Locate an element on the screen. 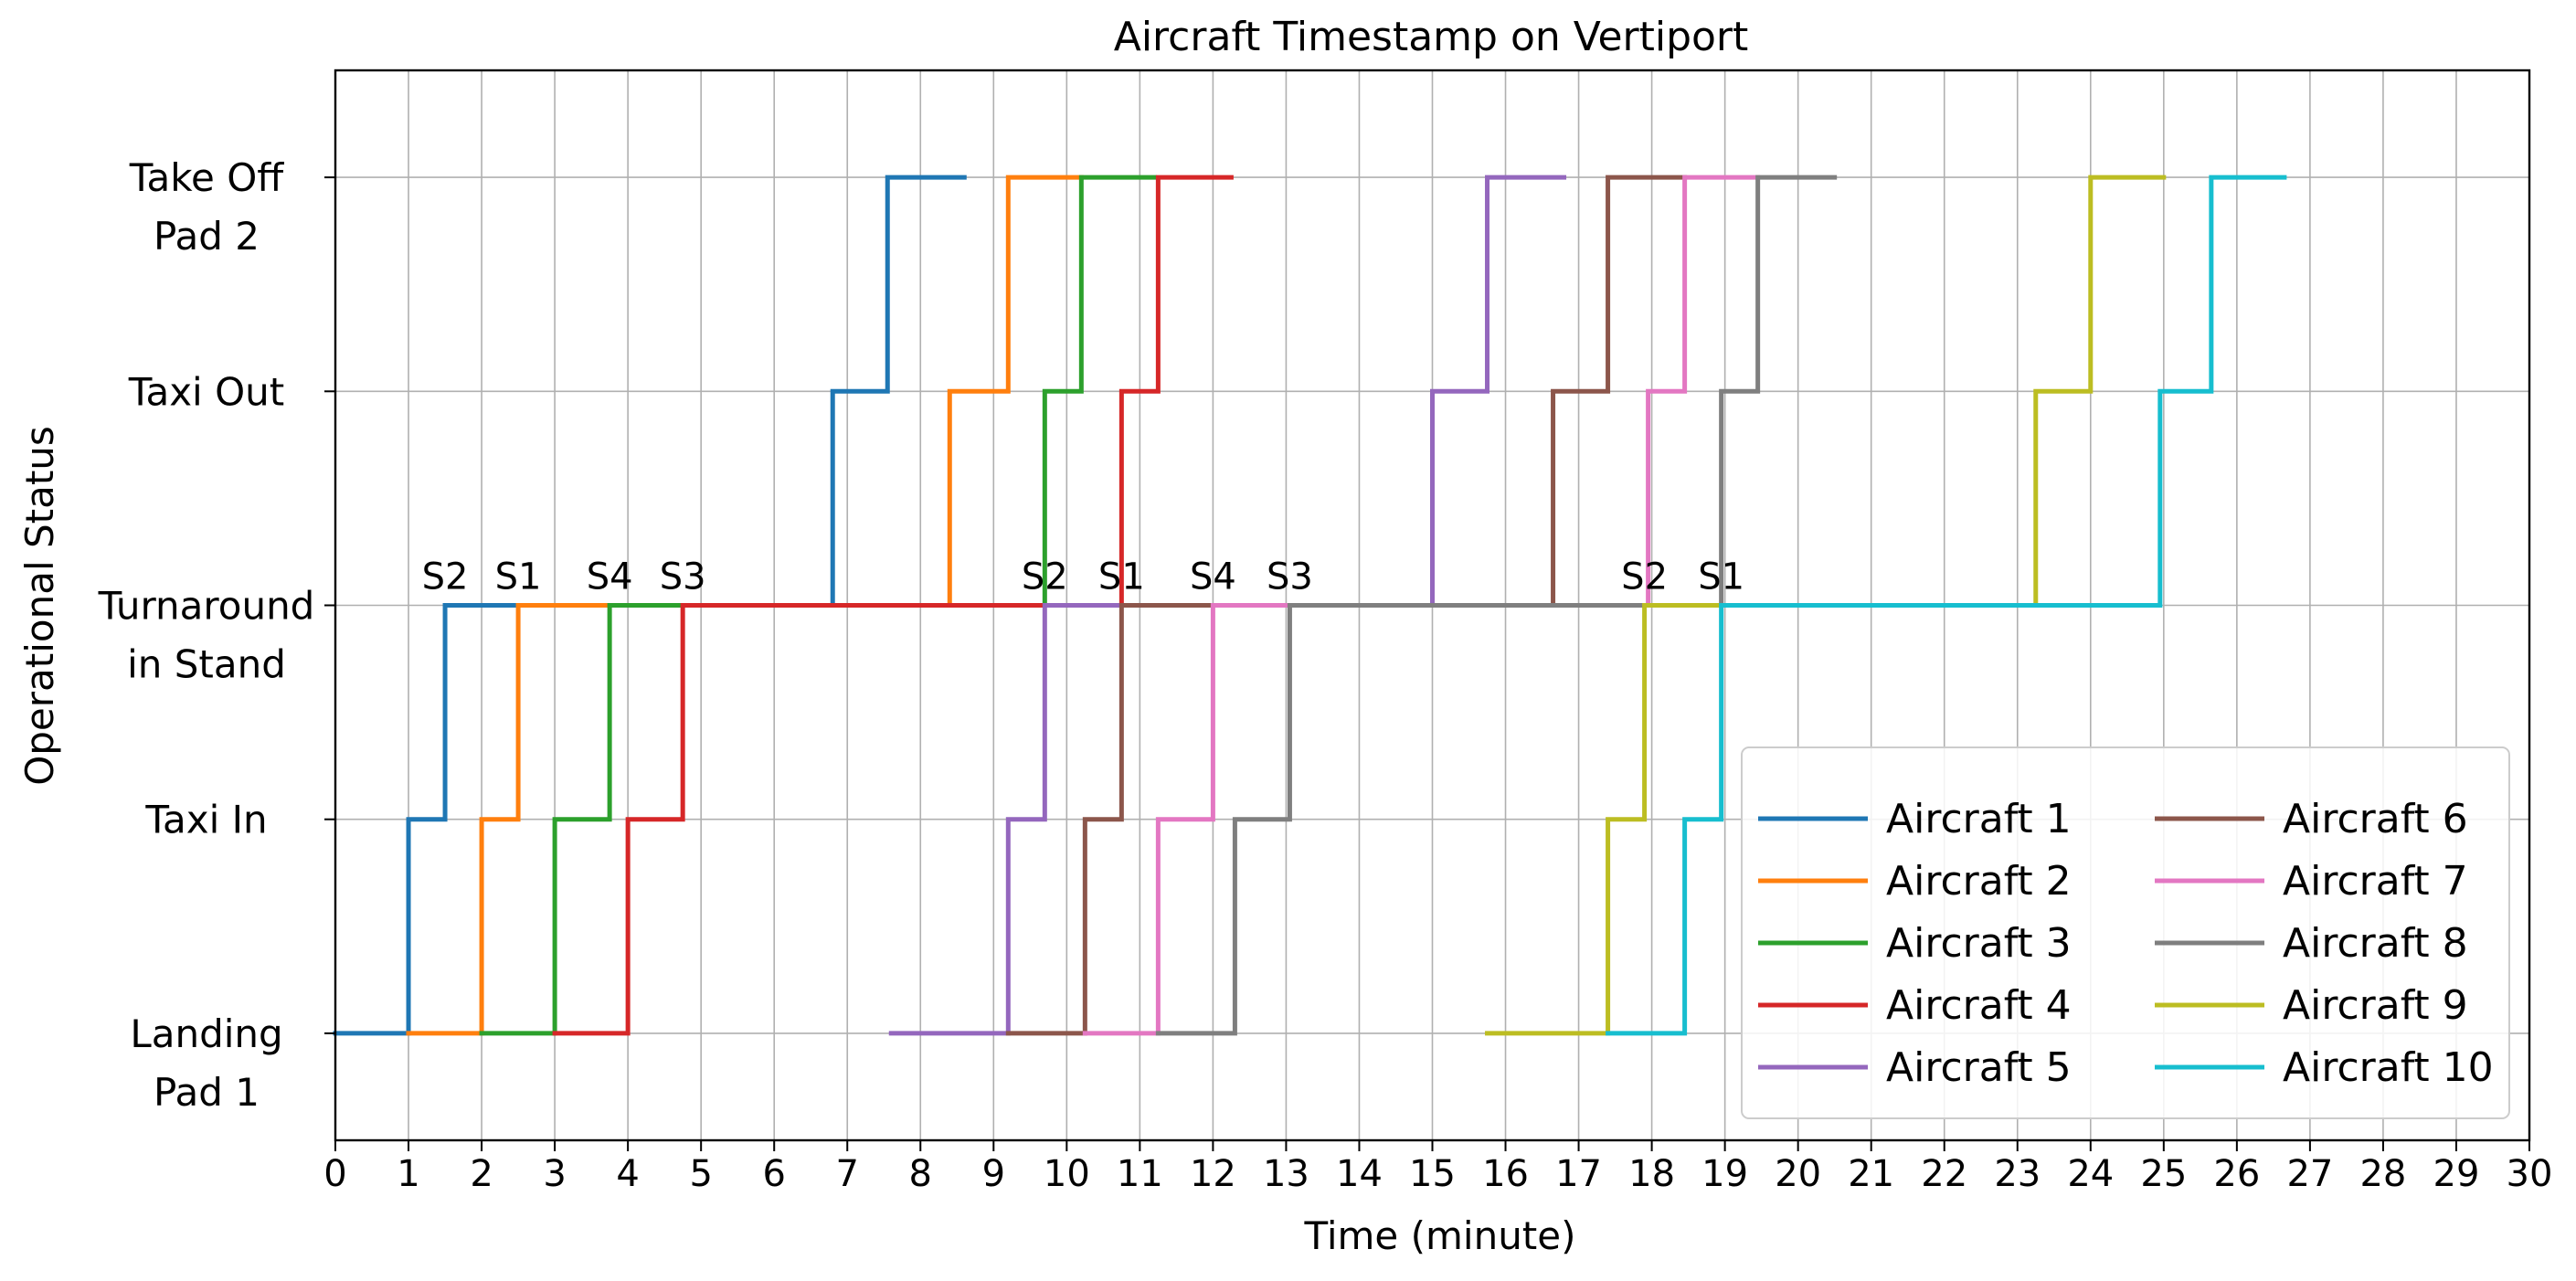 The image size is (2576, 1281). y-tick-label-taxi-out: Taxi Out is located at coordinates (206, 392).